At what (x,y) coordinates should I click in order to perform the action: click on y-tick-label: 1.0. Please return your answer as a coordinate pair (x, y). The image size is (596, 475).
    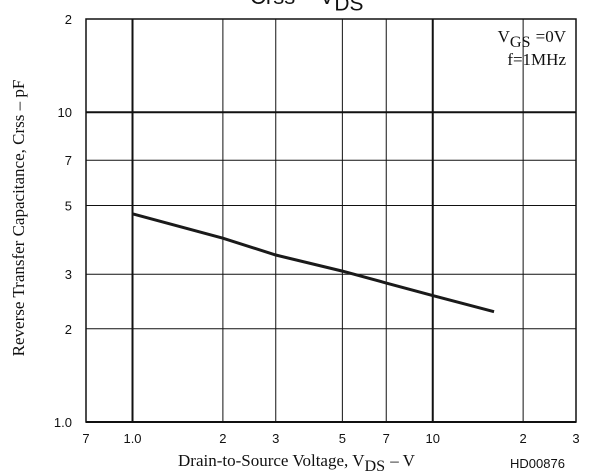
    Looking at the image, I should click on (63, 422).